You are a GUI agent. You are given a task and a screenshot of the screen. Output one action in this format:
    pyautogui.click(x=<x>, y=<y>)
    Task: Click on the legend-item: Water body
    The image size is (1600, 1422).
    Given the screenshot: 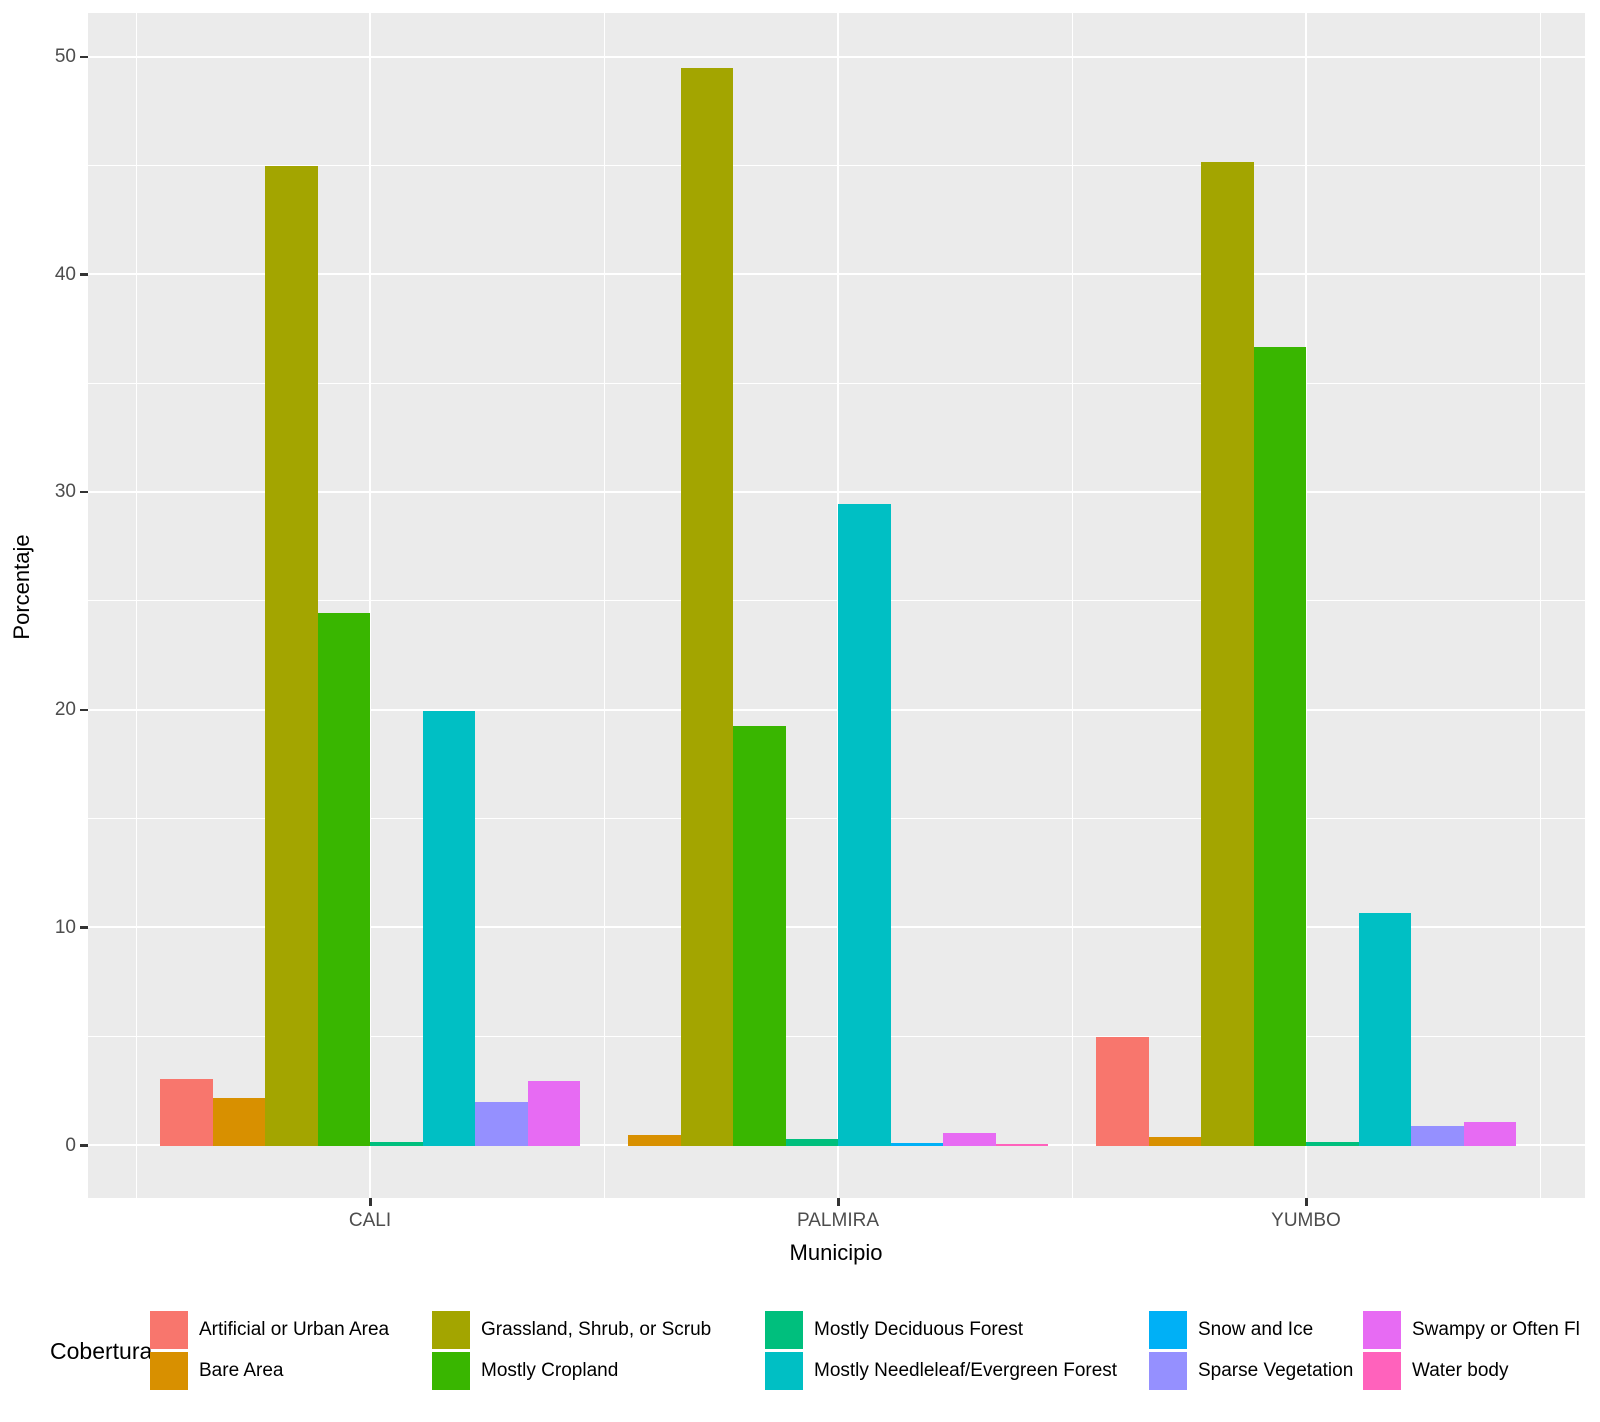 What is the action you would take?
    pyautogui.click(x=1435, y=1371)
    